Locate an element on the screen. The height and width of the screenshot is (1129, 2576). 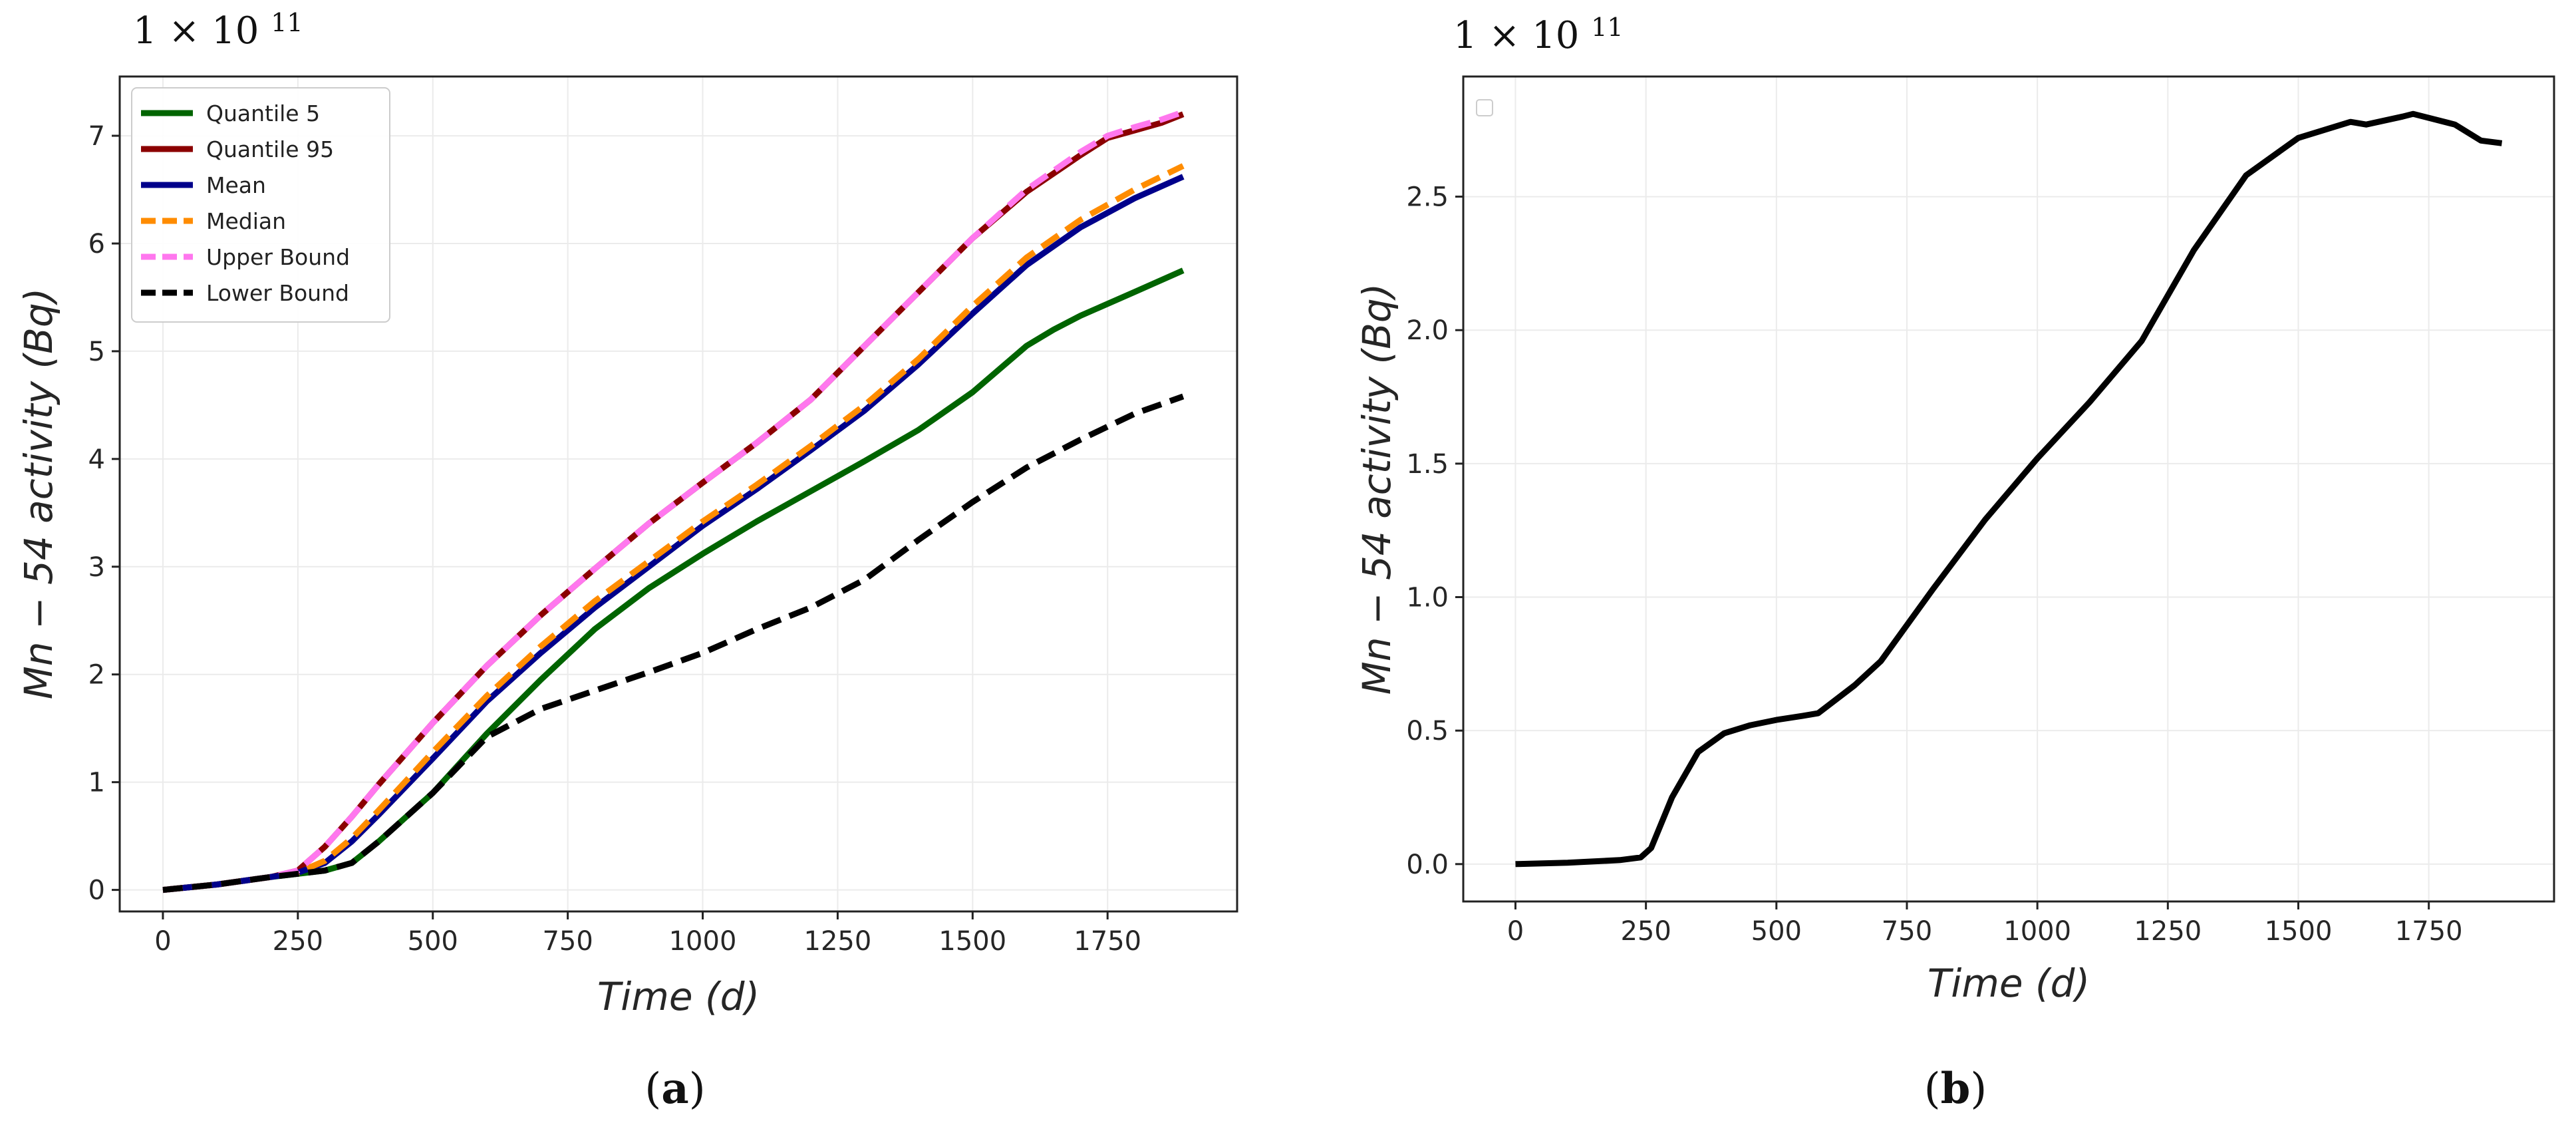
panel-a-caption: (a) is located at coordinates (674, 1089).